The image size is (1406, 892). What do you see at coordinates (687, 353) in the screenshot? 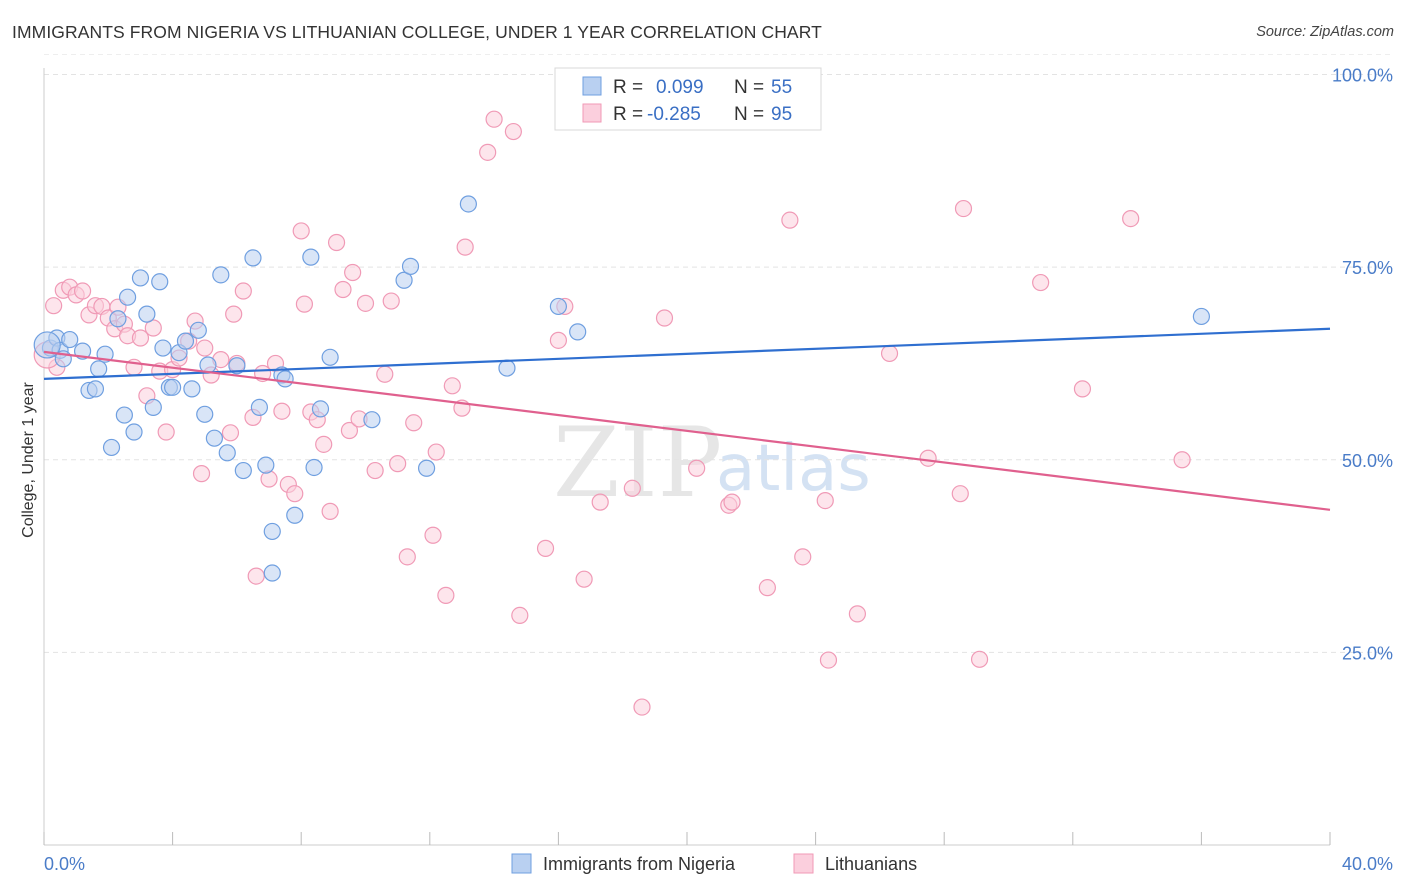
I see `nigeria-trend-line` at bounding box center [687, 353].